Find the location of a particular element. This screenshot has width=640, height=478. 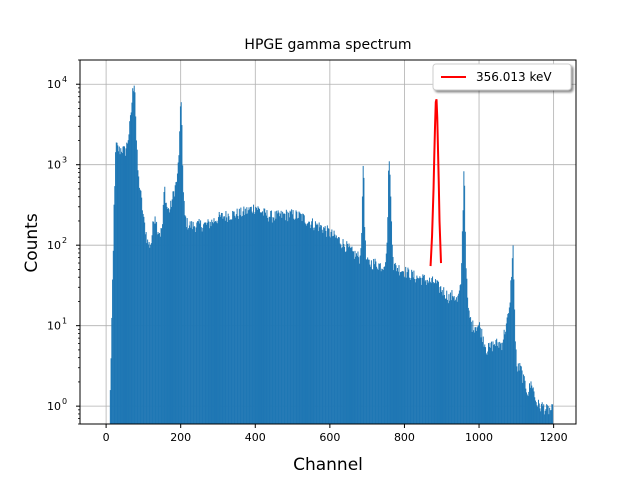

y-tick-exponent: 1 is located at coordinates (64, 321).